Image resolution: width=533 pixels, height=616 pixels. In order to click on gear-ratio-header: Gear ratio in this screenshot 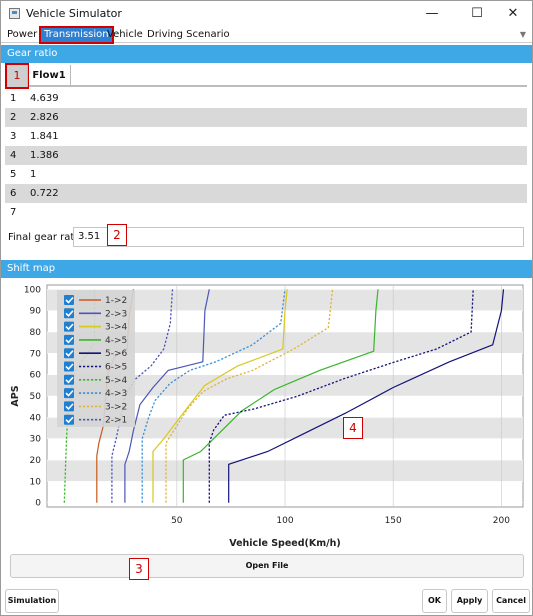, I will do `click(266, 54)`.